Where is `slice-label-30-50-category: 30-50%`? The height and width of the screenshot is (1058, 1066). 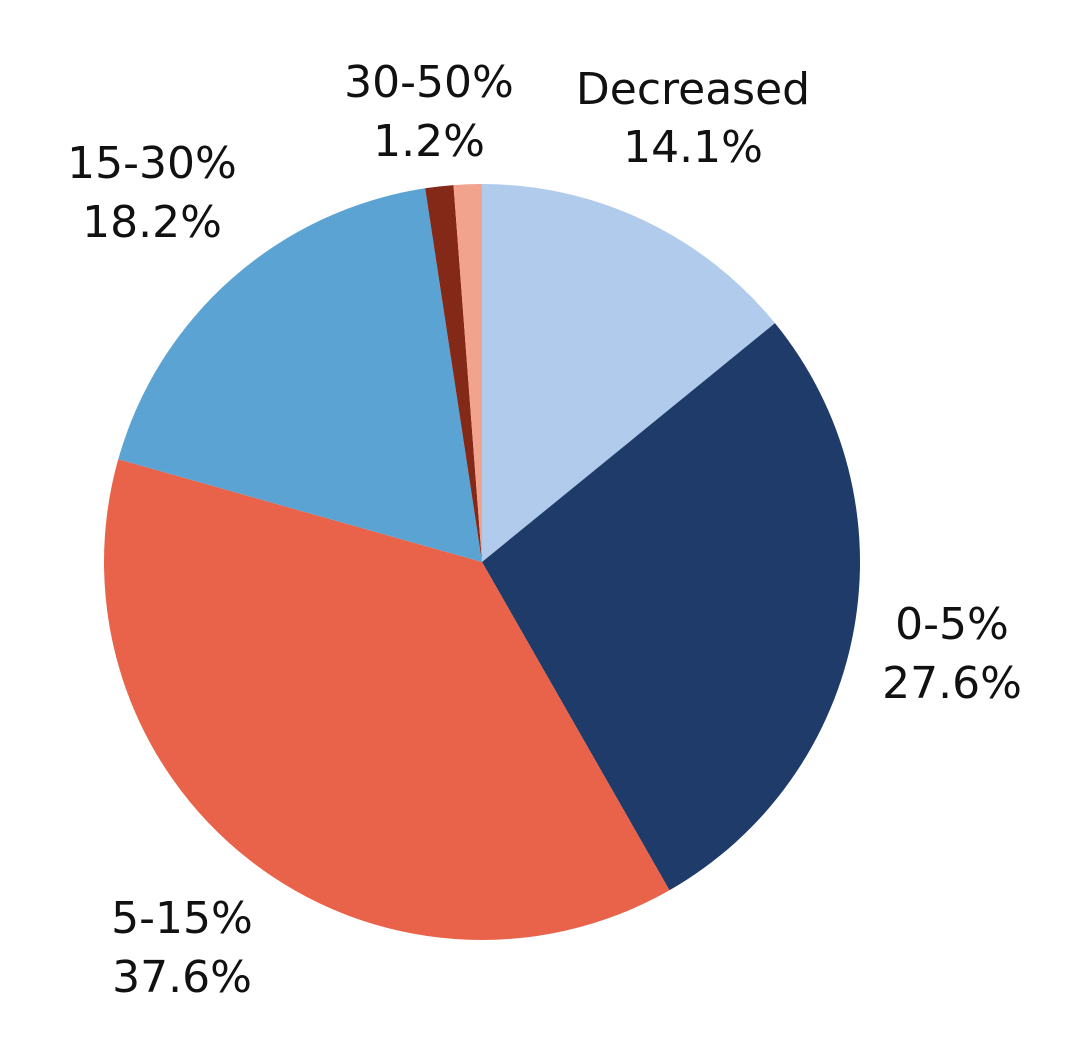 slice-label-30-50-category: 30-50% is located at coordinates (429, 82).